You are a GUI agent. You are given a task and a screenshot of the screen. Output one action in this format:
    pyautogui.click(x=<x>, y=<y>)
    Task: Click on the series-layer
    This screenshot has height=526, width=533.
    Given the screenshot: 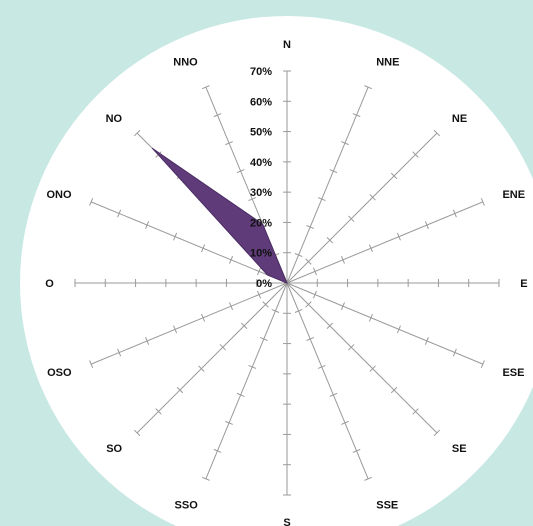 What is the action you would take?
    pyautogui.click(x=219, y=215)
    